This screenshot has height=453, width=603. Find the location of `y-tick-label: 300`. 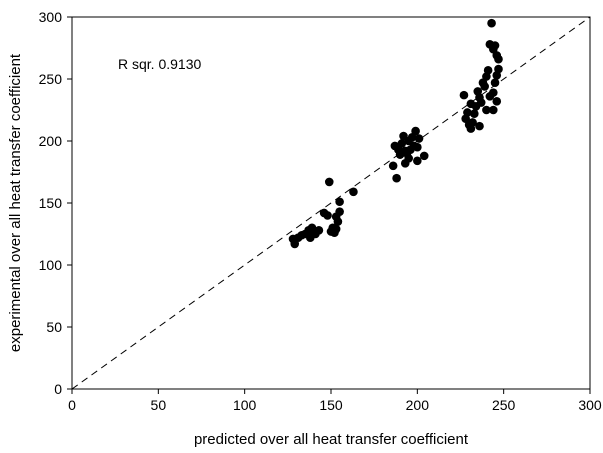

y-tick-label: 300 is located at coordinates (51, 17).